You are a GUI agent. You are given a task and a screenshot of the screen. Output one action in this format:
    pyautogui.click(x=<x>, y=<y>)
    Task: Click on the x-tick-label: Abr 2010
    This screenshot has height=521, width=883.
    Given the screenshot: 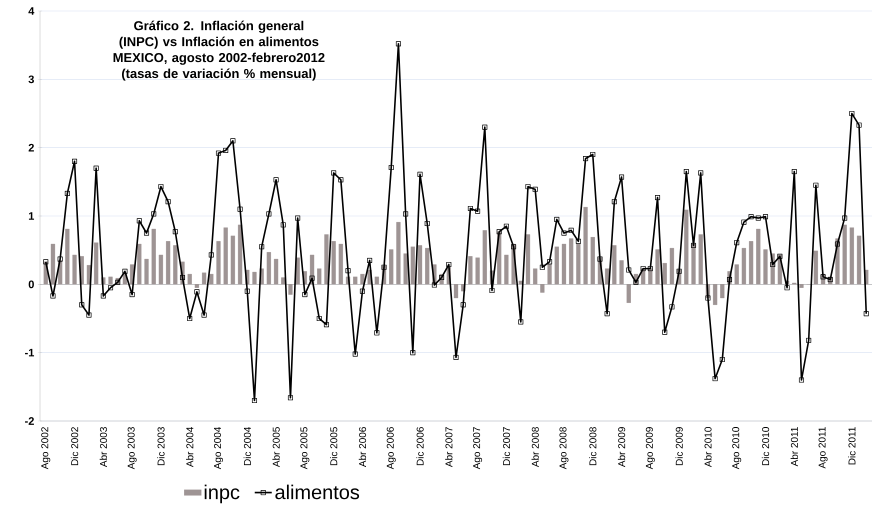 What is the action you would take?
    pyautogui.click(x=708, y=447)
    